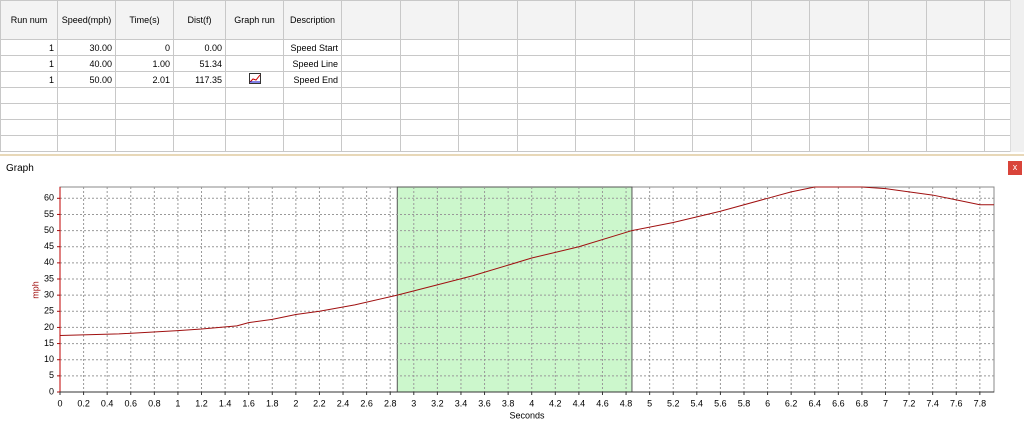 The width and height of the screenshot is (1024, 425). Describe the element at coordinates (343, 403) in the screenshot. I see `x-tick-label: 2.4` at that location.